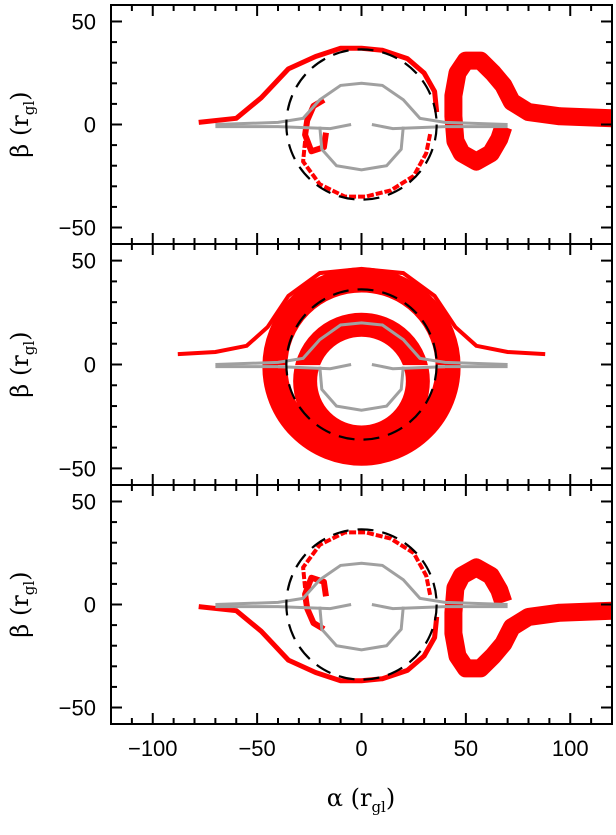 The image size is (616, 835). What do you see at coordinates (335, 798) in the screenshot?
I see `x-axis-symbol: α` at bounding box center [335, 798].